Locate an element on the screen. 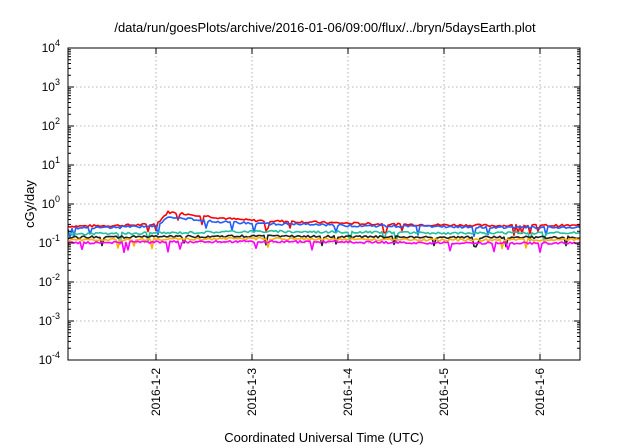 Image resolution: width=640 pixels, height=448 pixels. y-axis-label: cGy/day is located at coordinates (29, 204).